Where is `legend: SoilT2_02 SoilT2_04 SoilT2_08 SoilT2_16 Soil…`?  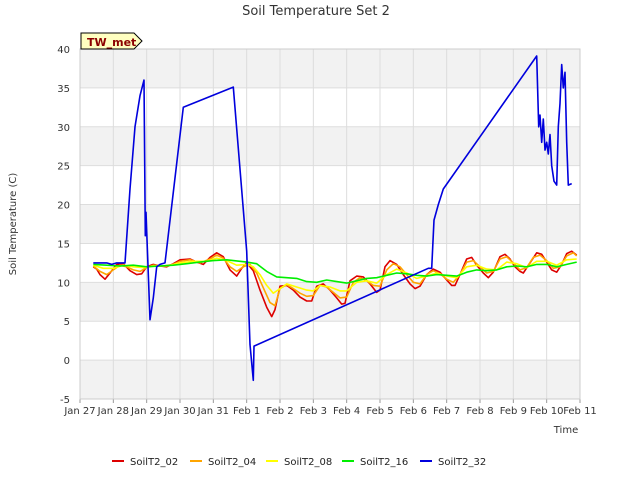 legend: SoilT2_02 SoilT2_04 SoilT2_08 SoilT2_16 Soil… is located at coordinates (299, 462).